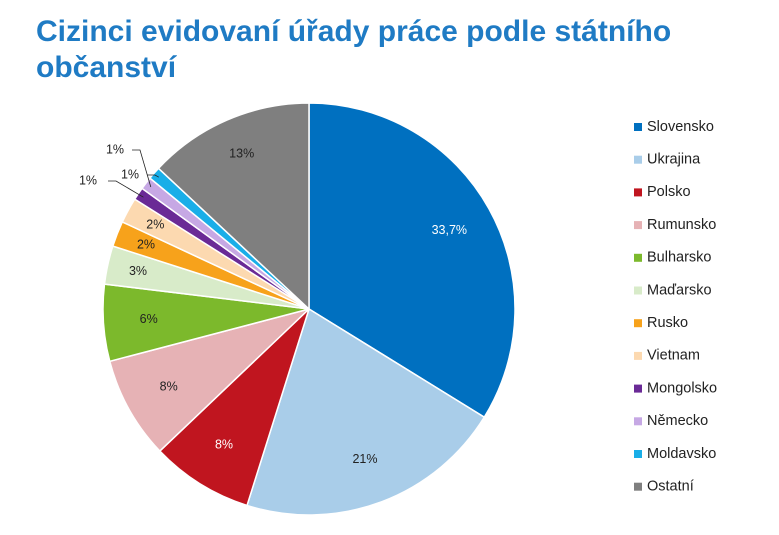 Image resolution: width=779 pixels, height=535 pixels. I want to click on legend-swatch-ukrajina, so click(638, 159).